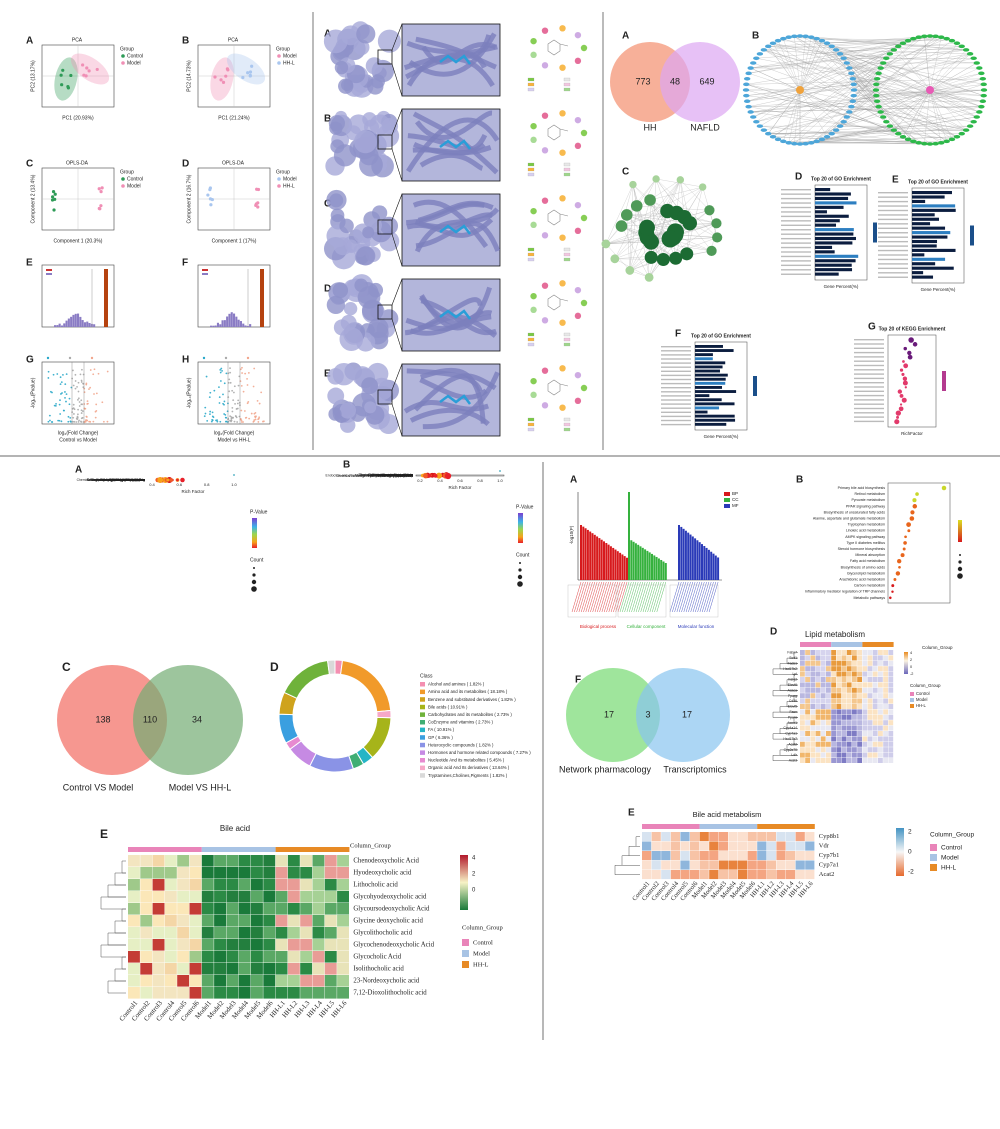  I want to click on group-frame, so click(642, 601).